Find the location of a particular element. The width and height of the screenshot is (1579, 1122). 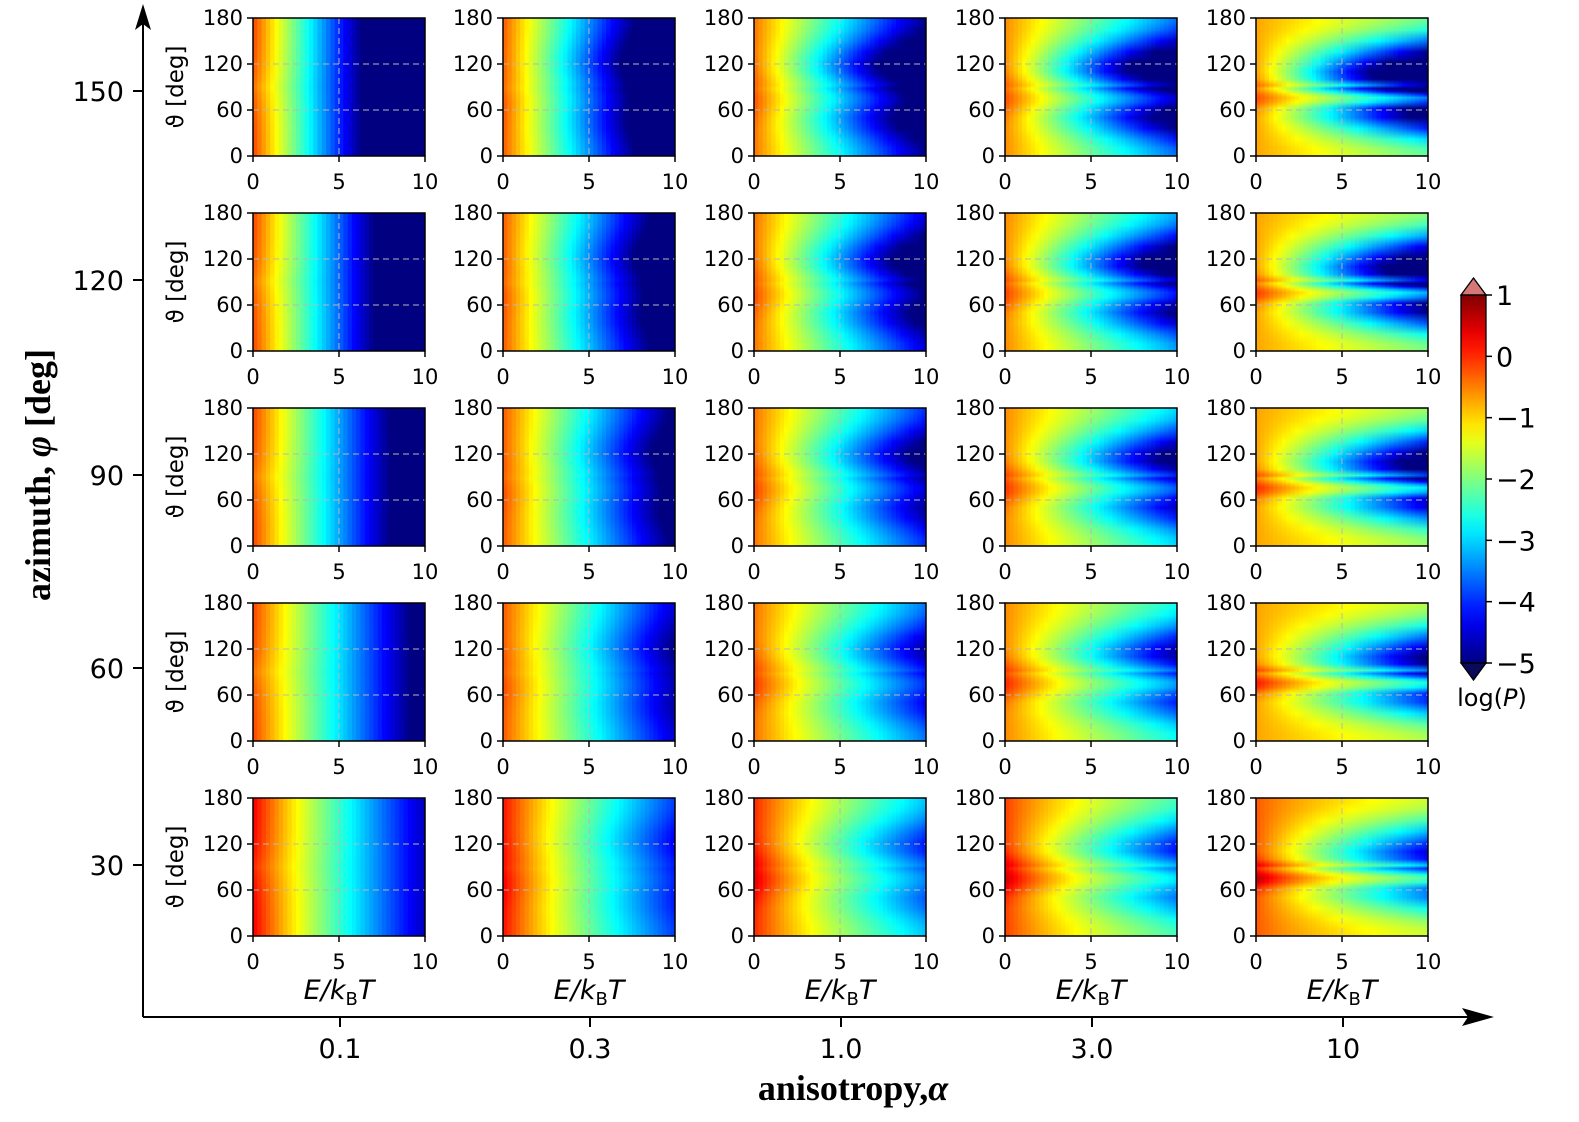

panel-x-label: E/kBT is located at coordinates (841, 992).